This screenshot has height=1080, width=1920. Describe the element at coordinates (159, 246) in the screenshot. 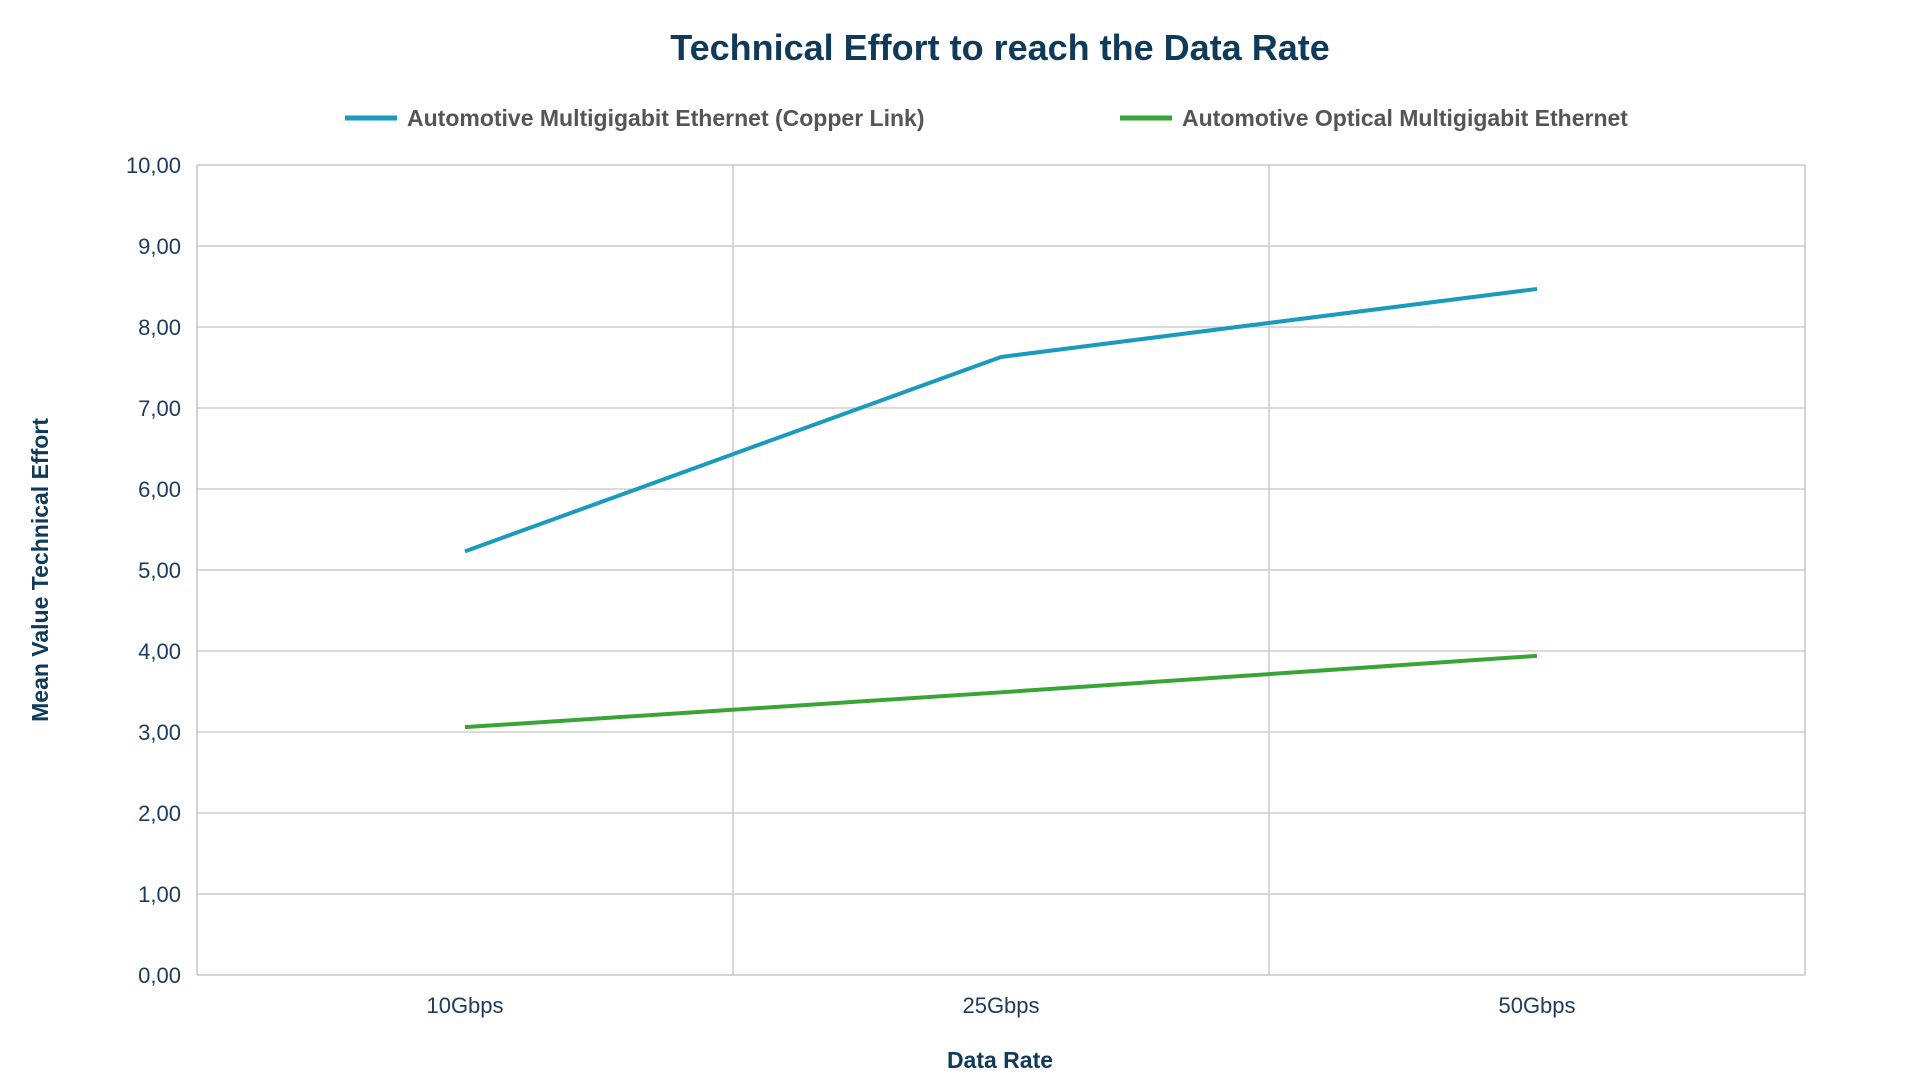

I see `y-tick-label: 9,00` at that location.